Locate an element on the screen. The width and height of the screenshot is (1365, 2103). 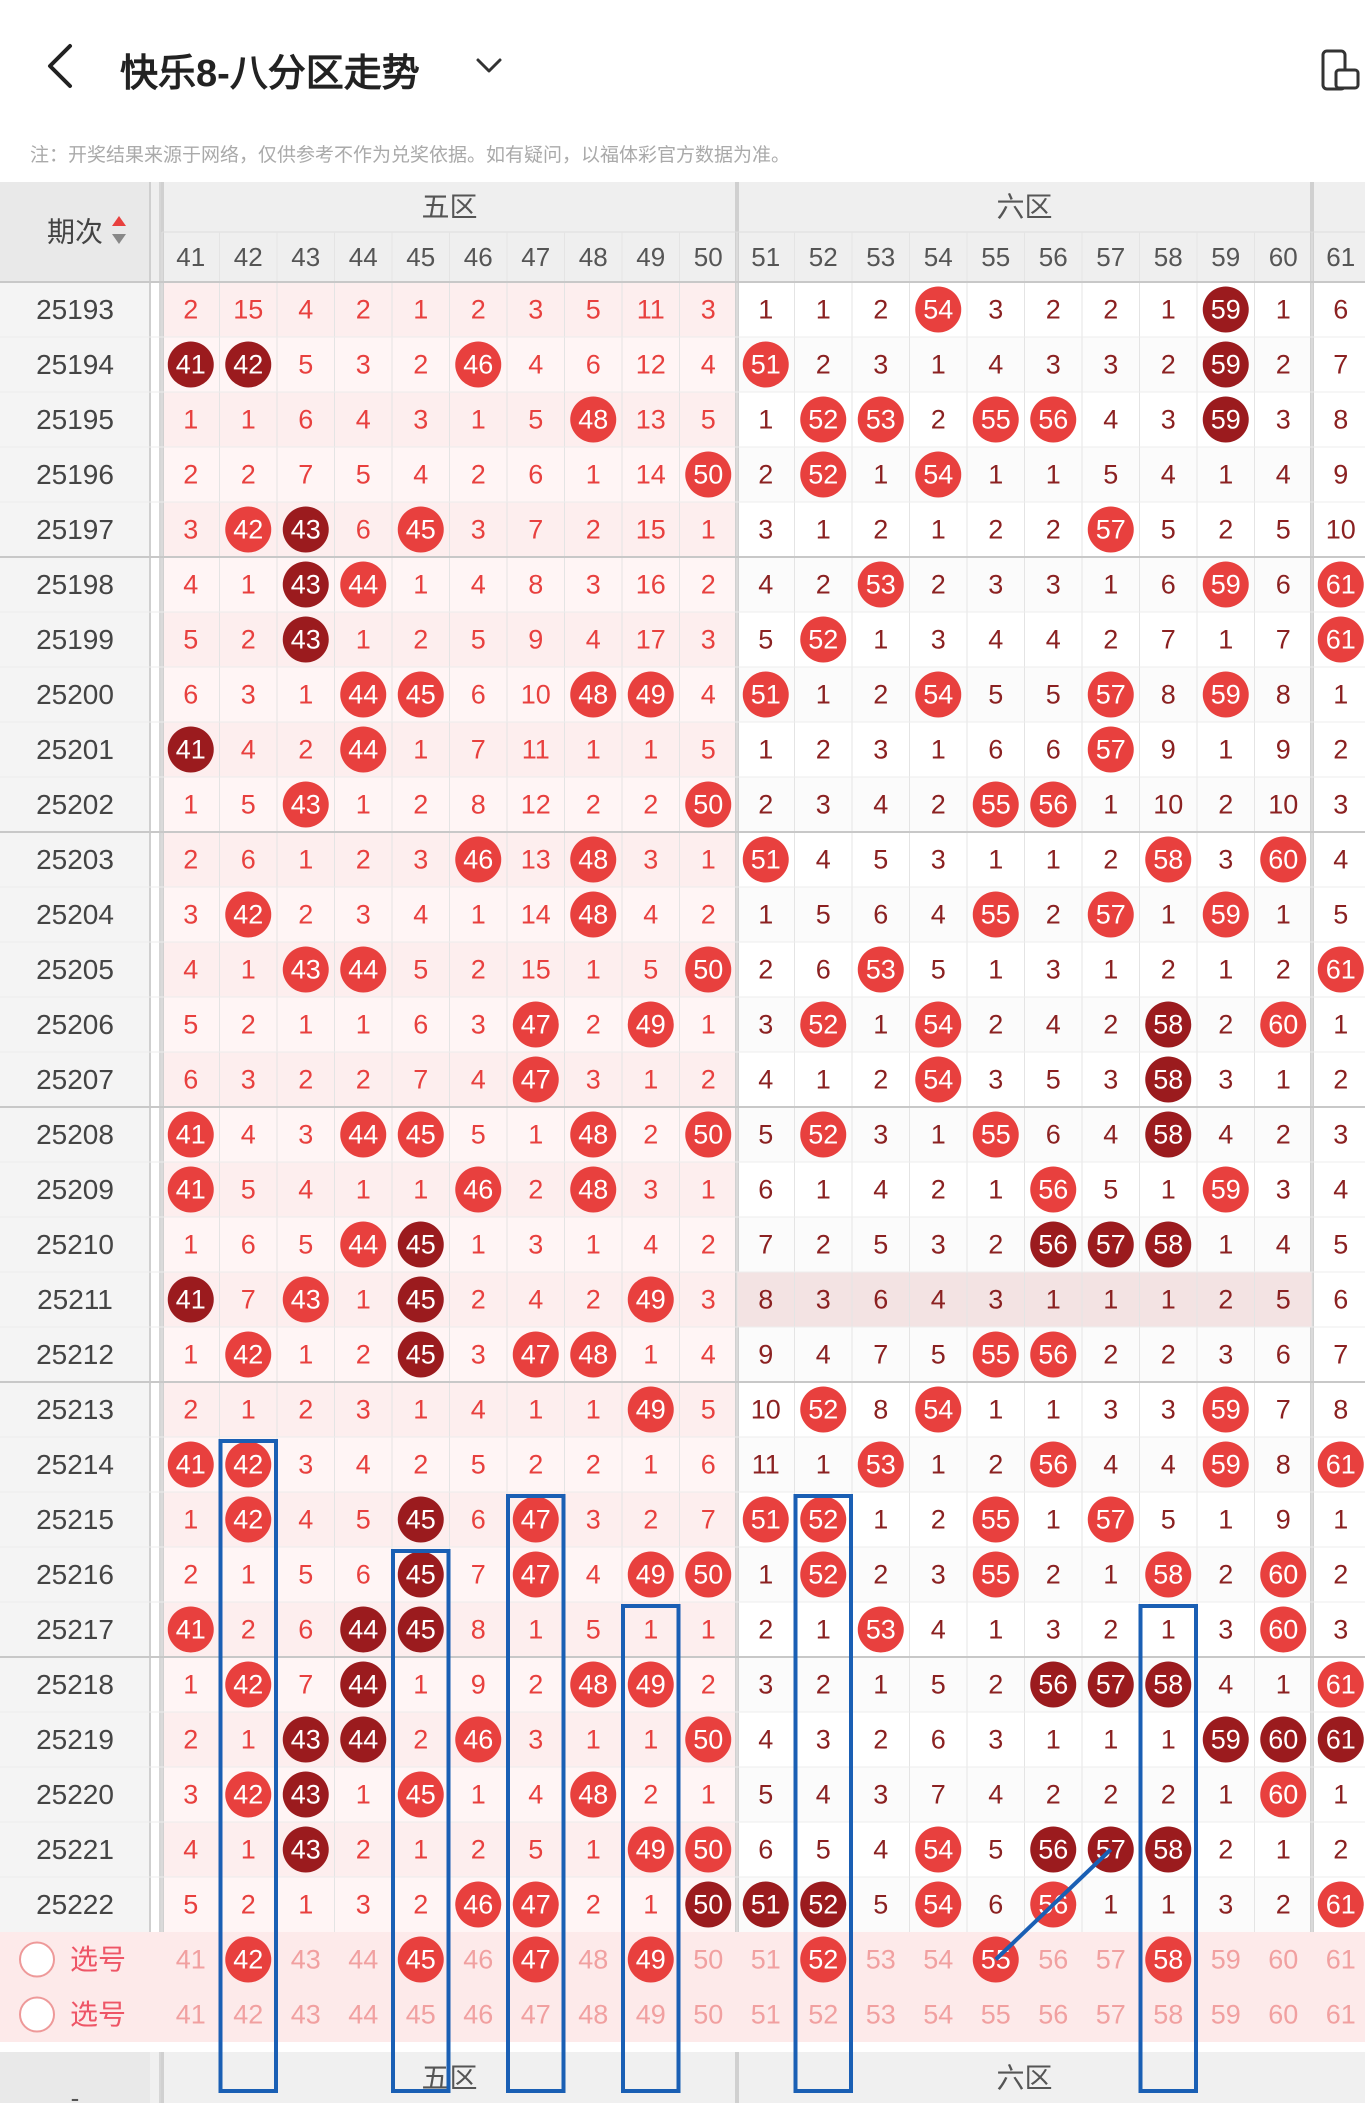
select-number-46: 46 is located at coordinates (478, 2015).